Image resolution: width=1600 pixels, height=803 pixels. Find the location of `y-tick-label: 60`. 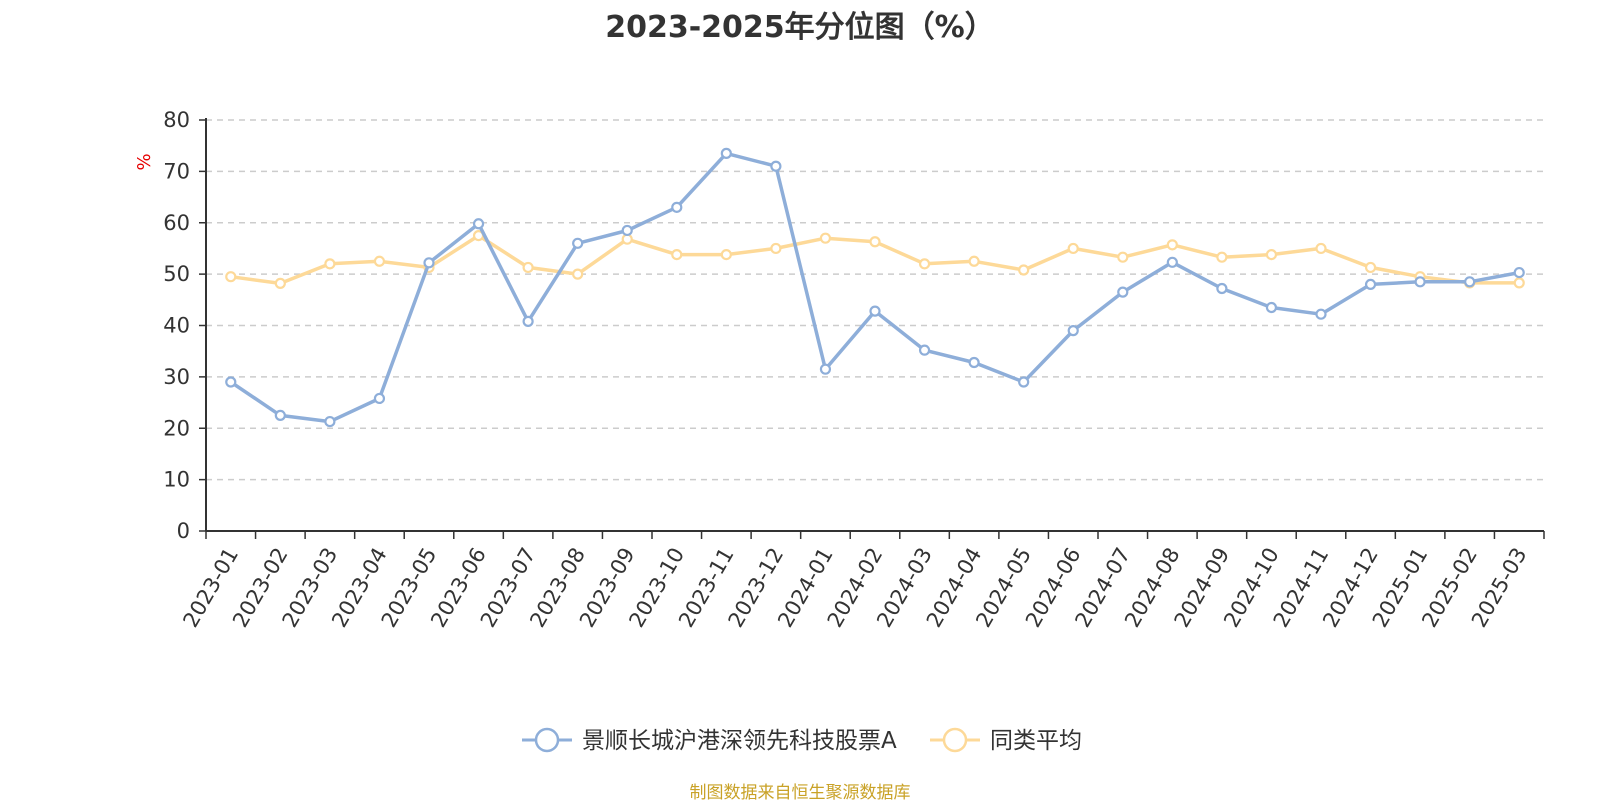

y-tick-label: 60 is located at coordinates (176, 223).